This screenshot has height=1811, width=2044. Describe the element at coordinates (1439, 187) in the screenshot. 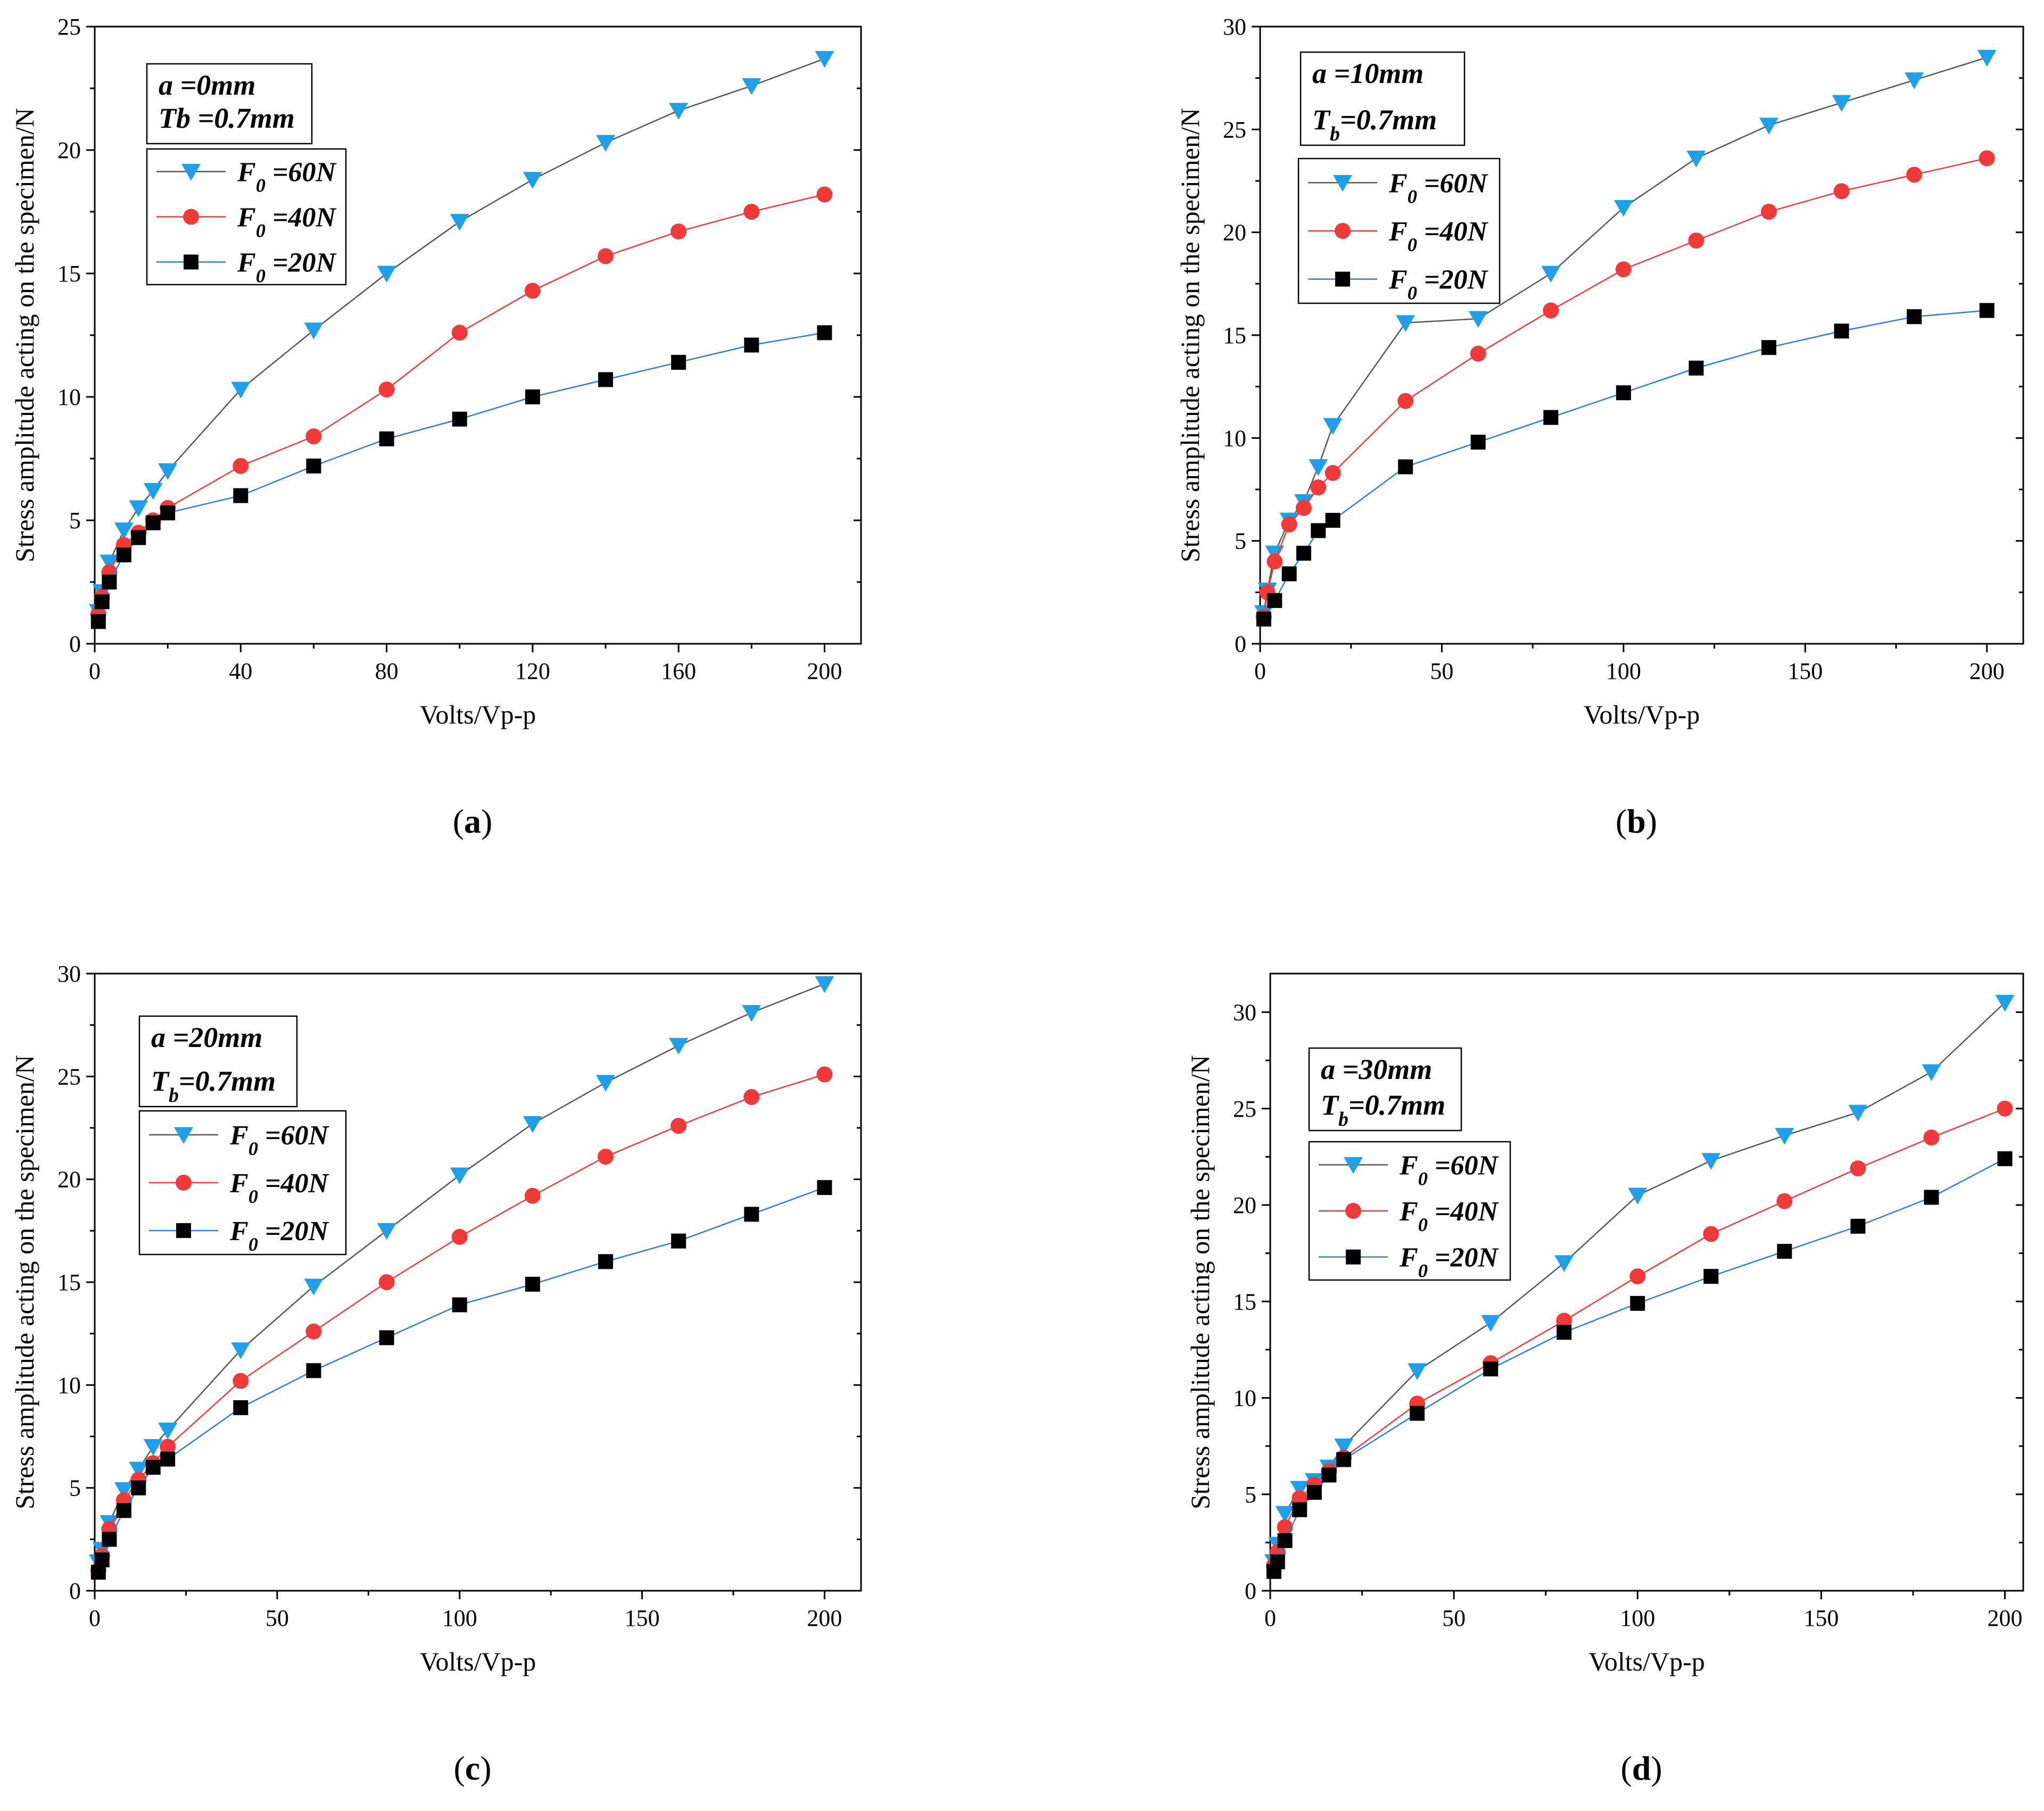

I see `legend-label: F0 =60N` at that location.